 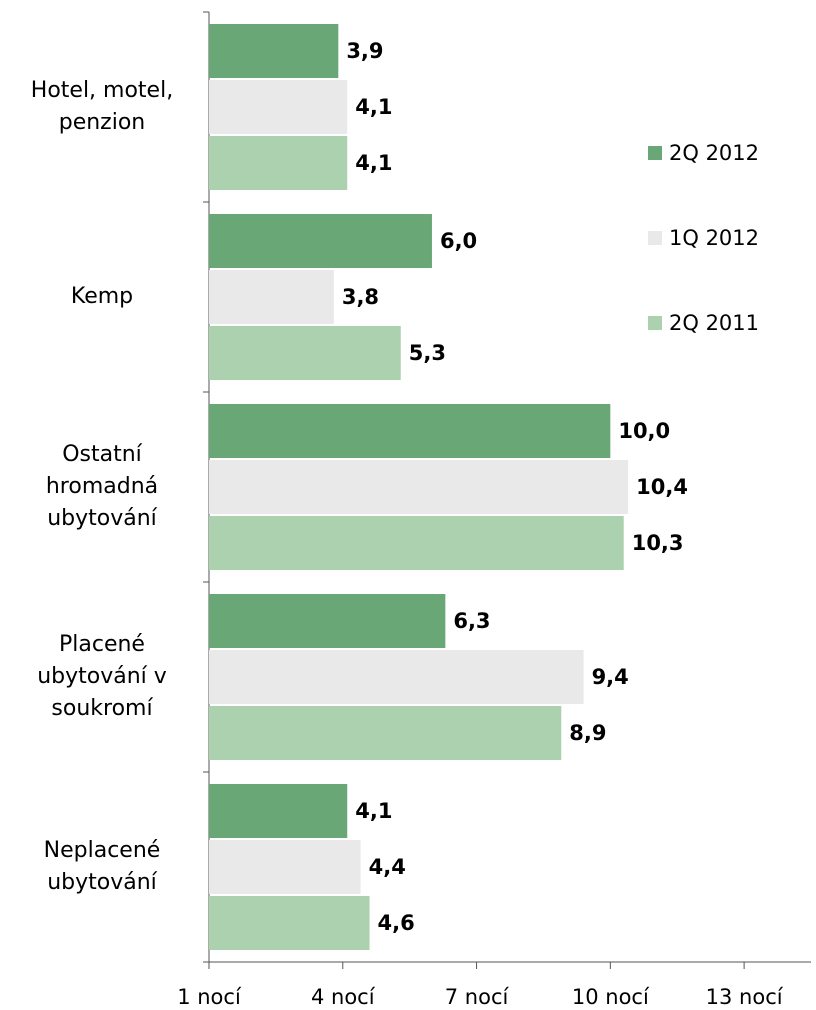 What do you see at coordinates (611, 997) in the screenshot?
I see `x-tick-label: 10 nocí` at bounding box center [611, 997].